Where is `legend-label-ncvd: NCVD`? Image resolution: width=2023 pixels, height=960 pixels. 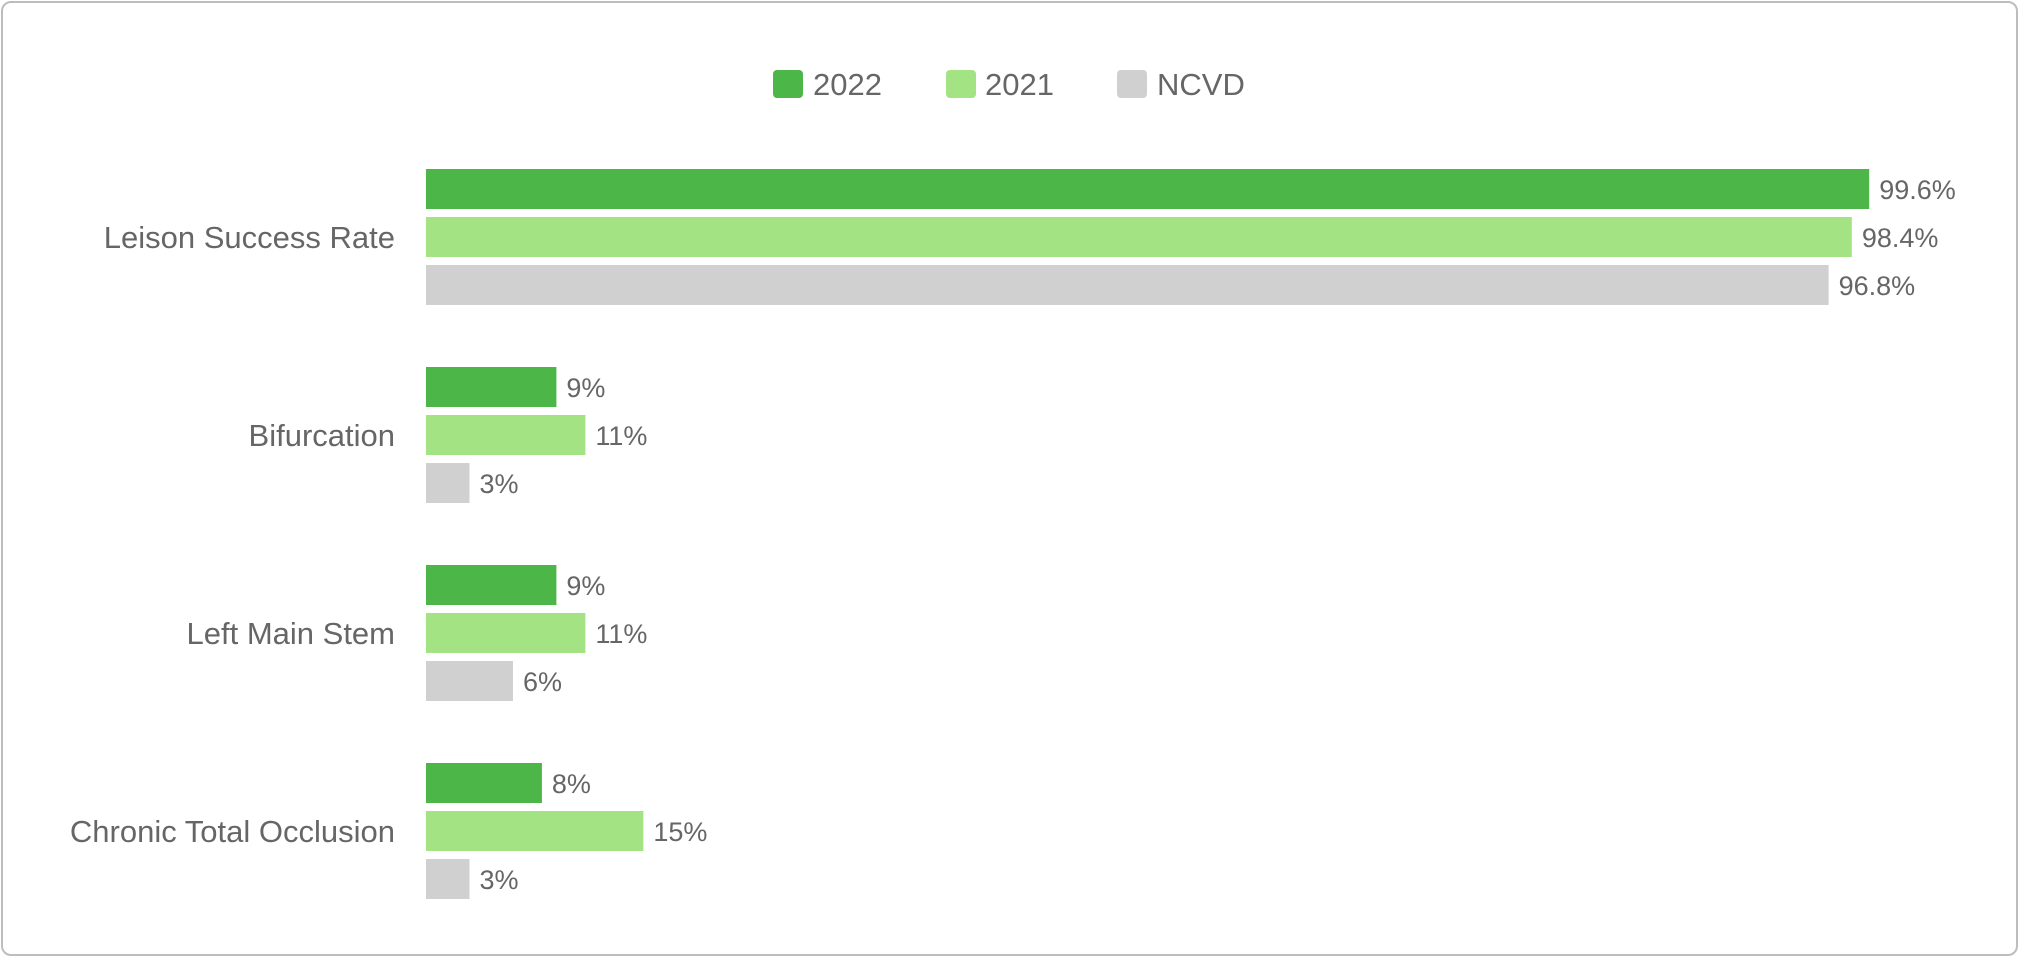
legend-label-ncvd: NCVD is located at coordinates (1201, 84).